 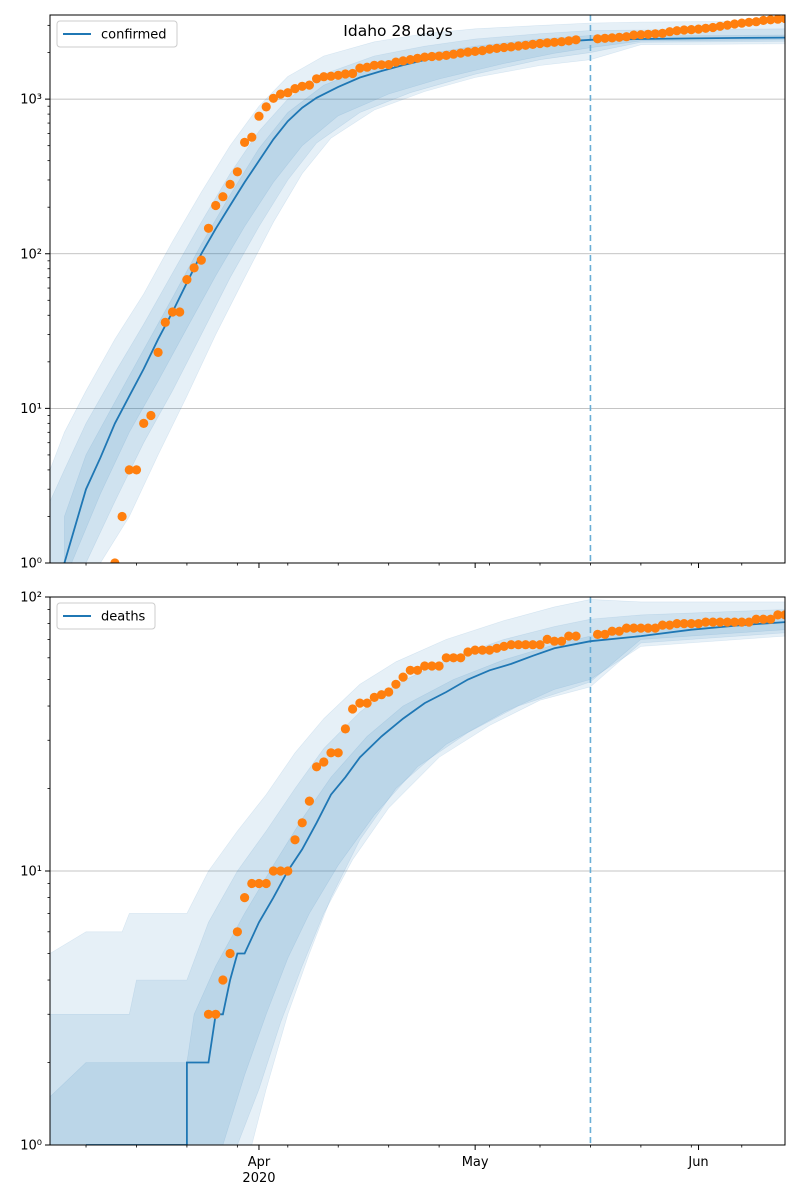 I want to click on deaths-legend: deaths, so click(x=106, y=616).